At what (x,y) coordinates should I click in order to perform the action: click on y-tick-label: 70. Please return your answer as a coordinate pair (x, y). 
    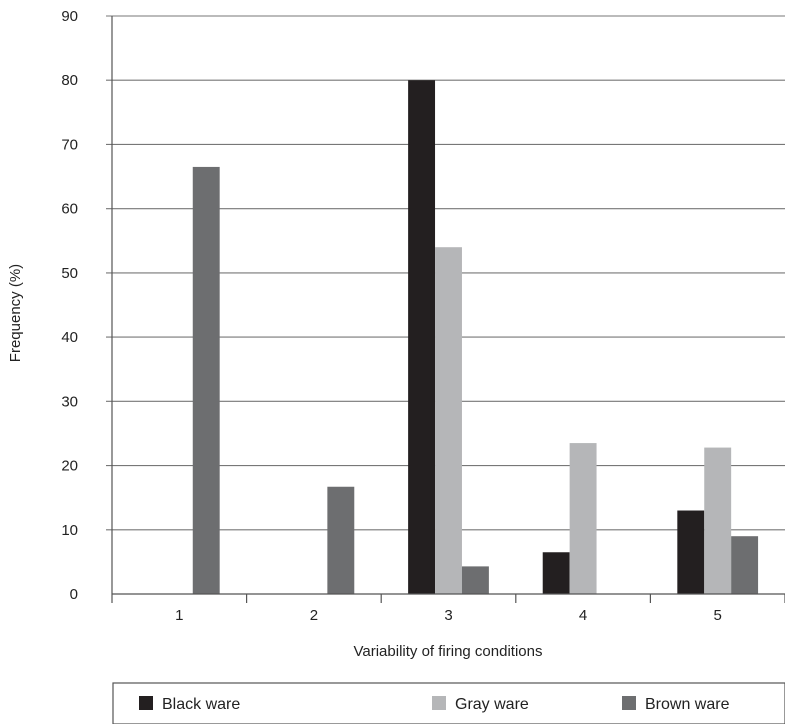
    Looking at the image, I should click on (69, 144).